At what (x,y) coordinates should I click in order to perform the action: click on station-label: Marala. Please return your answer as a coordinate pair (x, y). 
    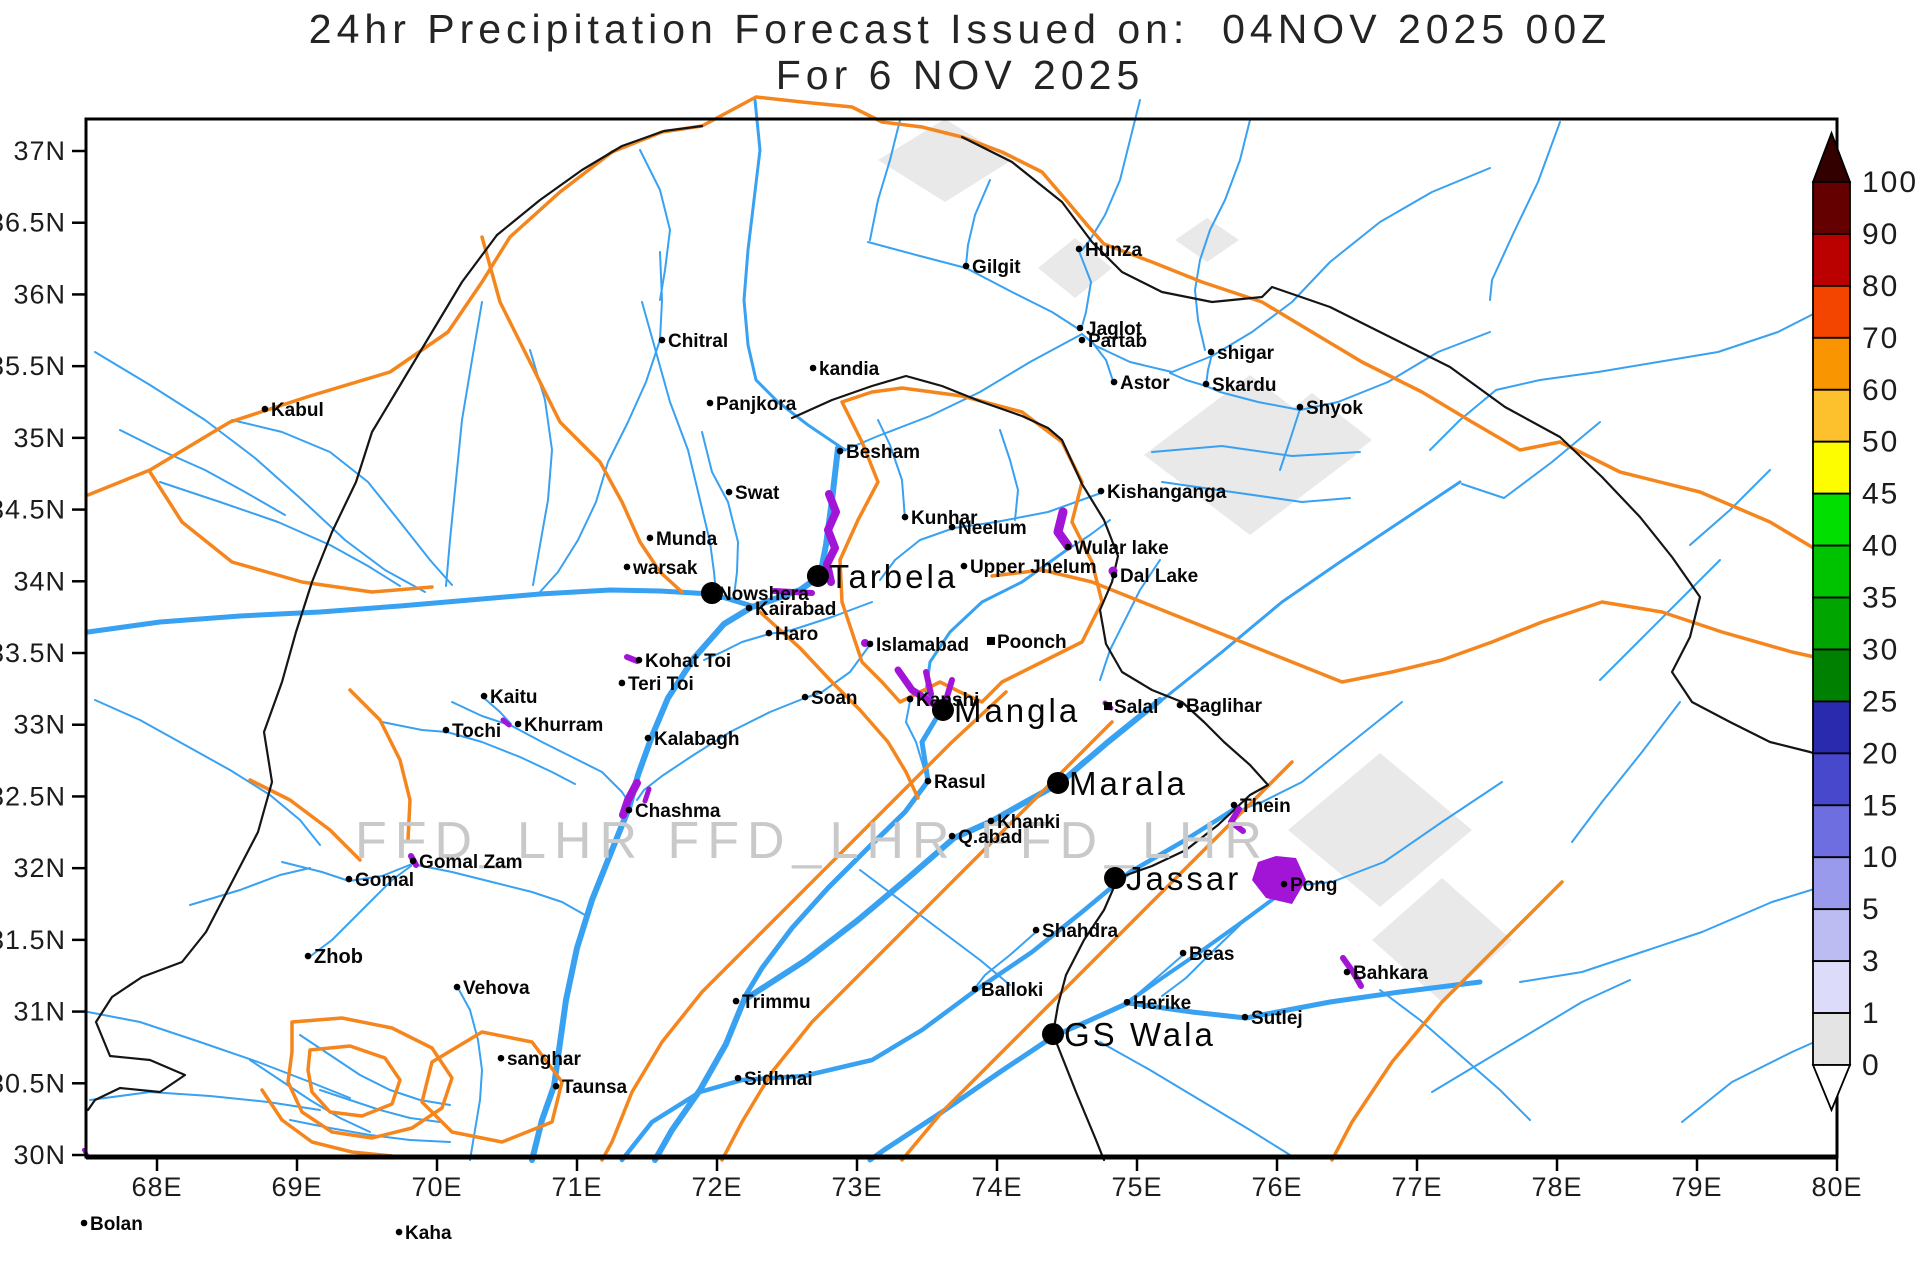
    Looking at the image, I should click on (1128, 783).